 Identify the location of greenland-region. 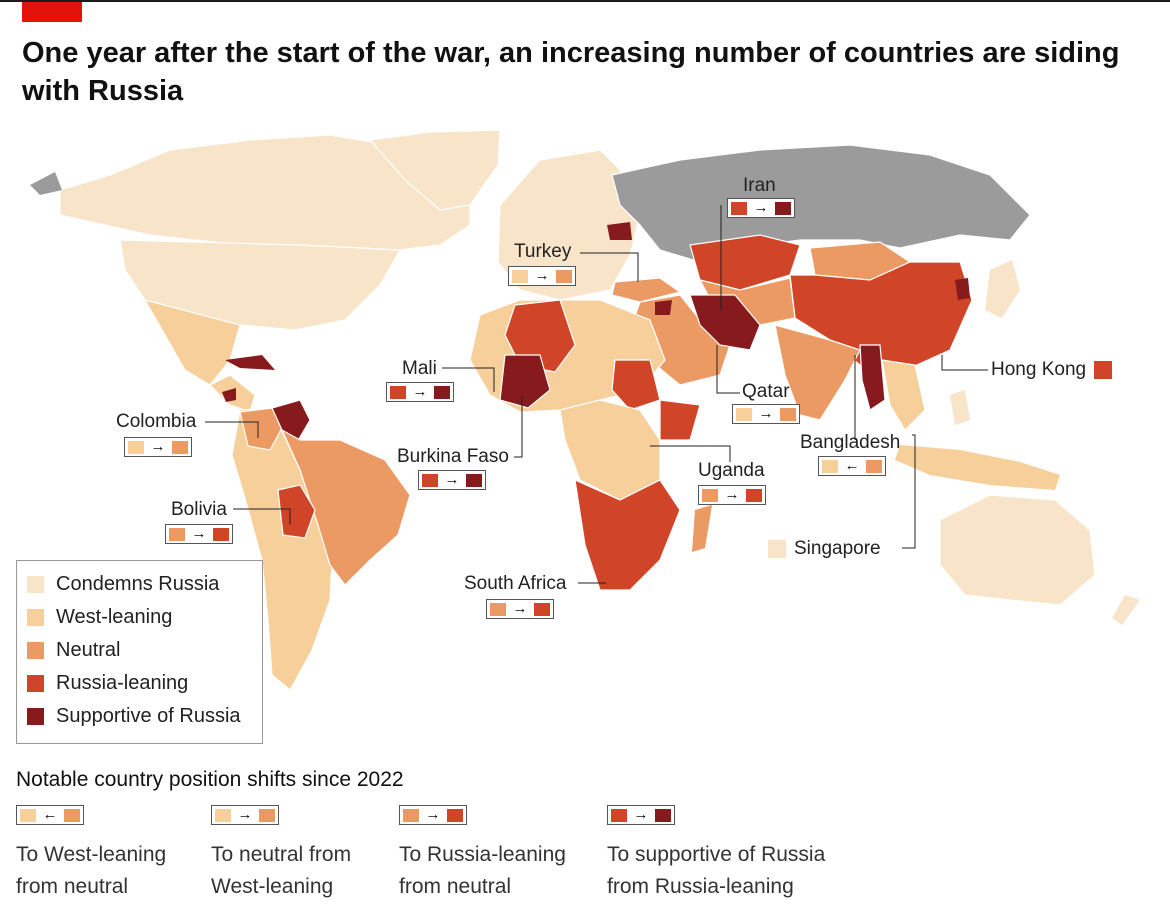
(434, 170).